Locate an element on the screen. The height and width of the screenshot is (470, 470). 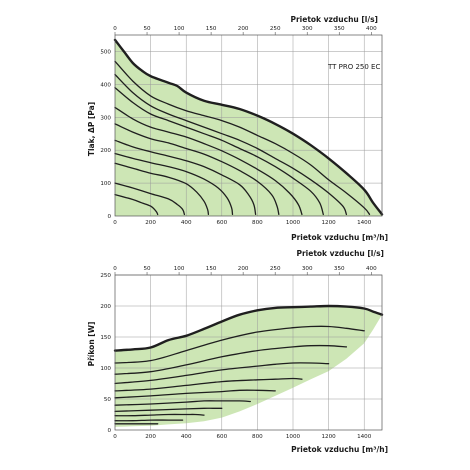
y-axis-title: Tlak, ΔP [Pa] is located at coordinates (91, 129).